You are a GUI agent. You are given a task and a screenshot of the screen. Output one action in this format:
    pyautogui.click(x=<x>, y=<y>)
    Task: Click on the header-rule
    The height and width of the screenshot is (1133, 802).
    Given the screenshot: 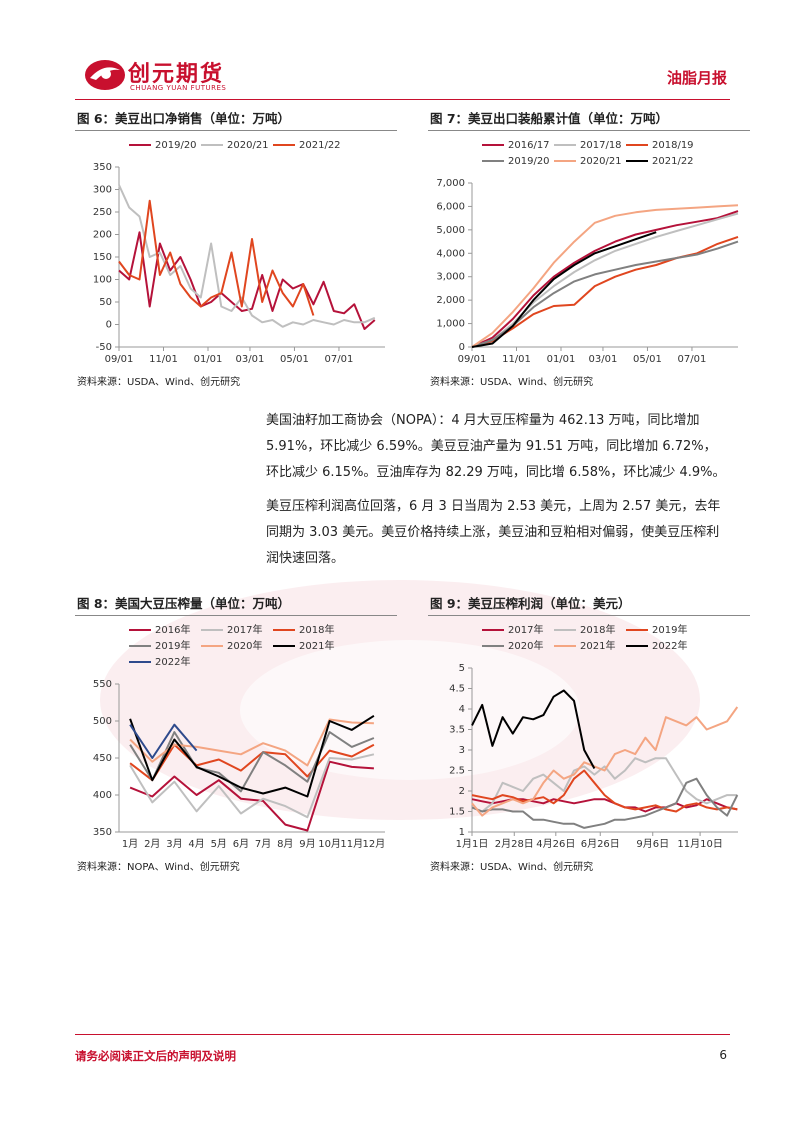 What is the action you would take?
    pyautogui.click(x=402, y=99)
    